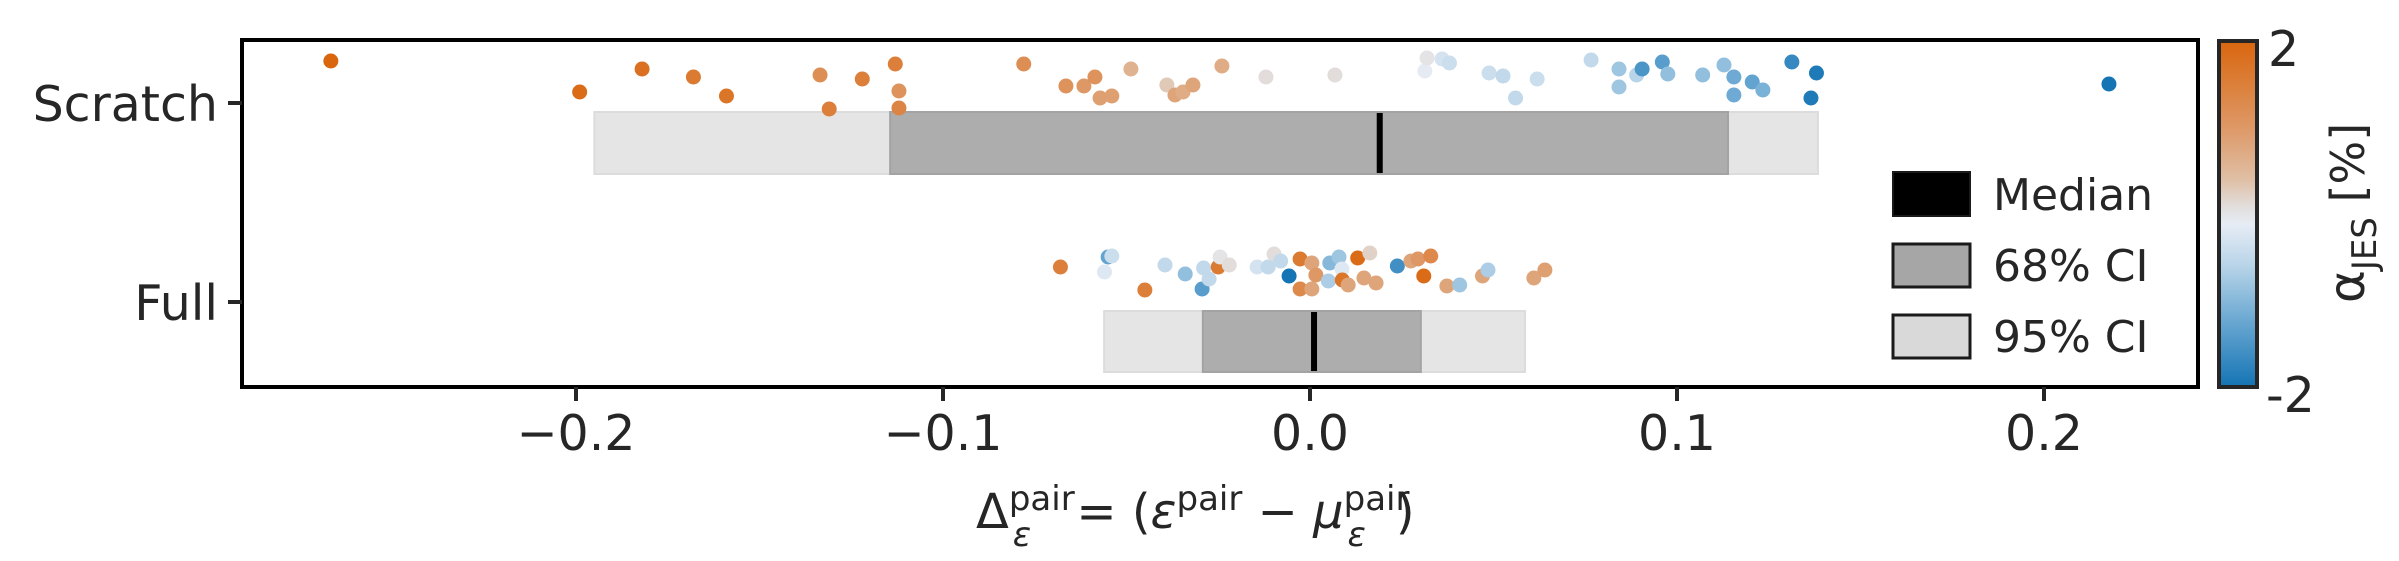  Describe the element at coordinates (1315, 341) in the screenshot. I see `box-full` at that location.